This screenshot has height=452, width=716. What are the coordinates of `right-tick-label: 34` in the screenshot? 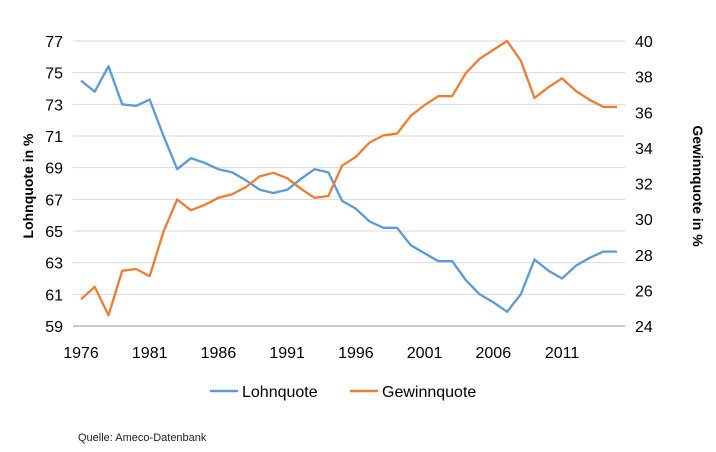 It's located at (644, 149).